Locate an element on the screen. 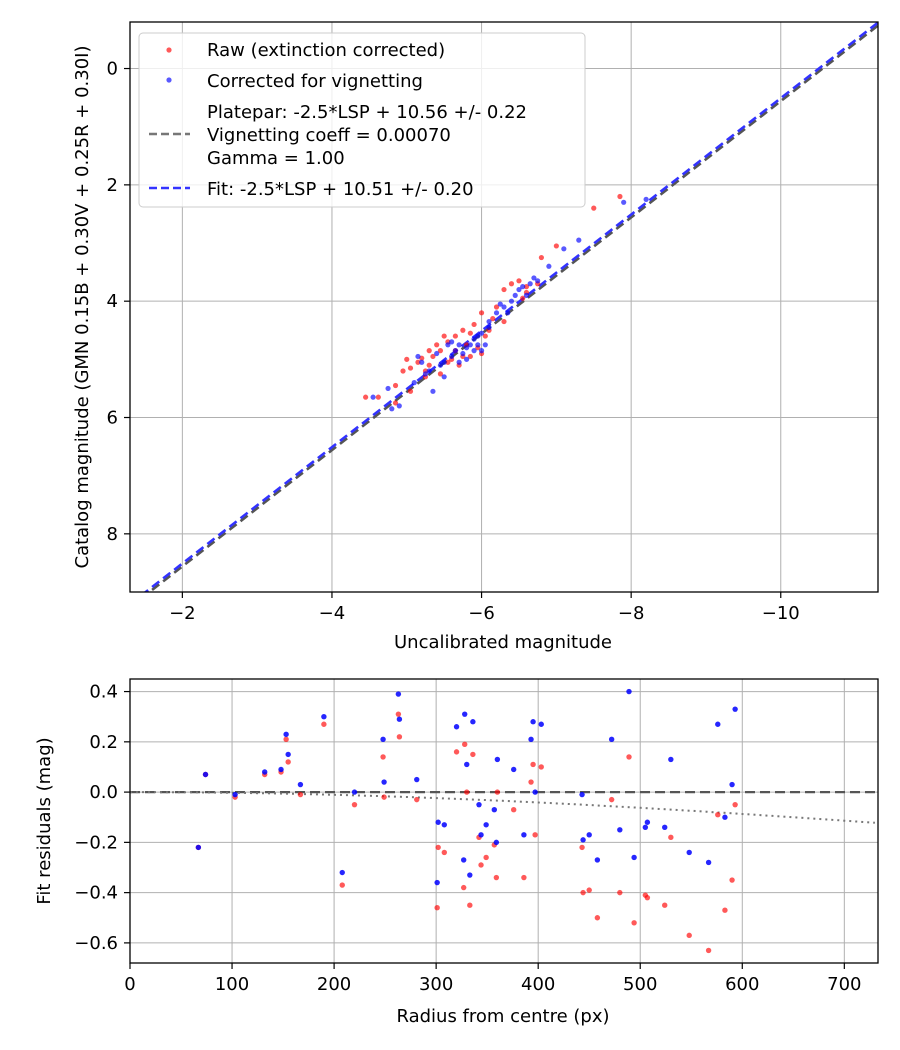  y-tick-label: 2 is located at coordinates (112, 185).